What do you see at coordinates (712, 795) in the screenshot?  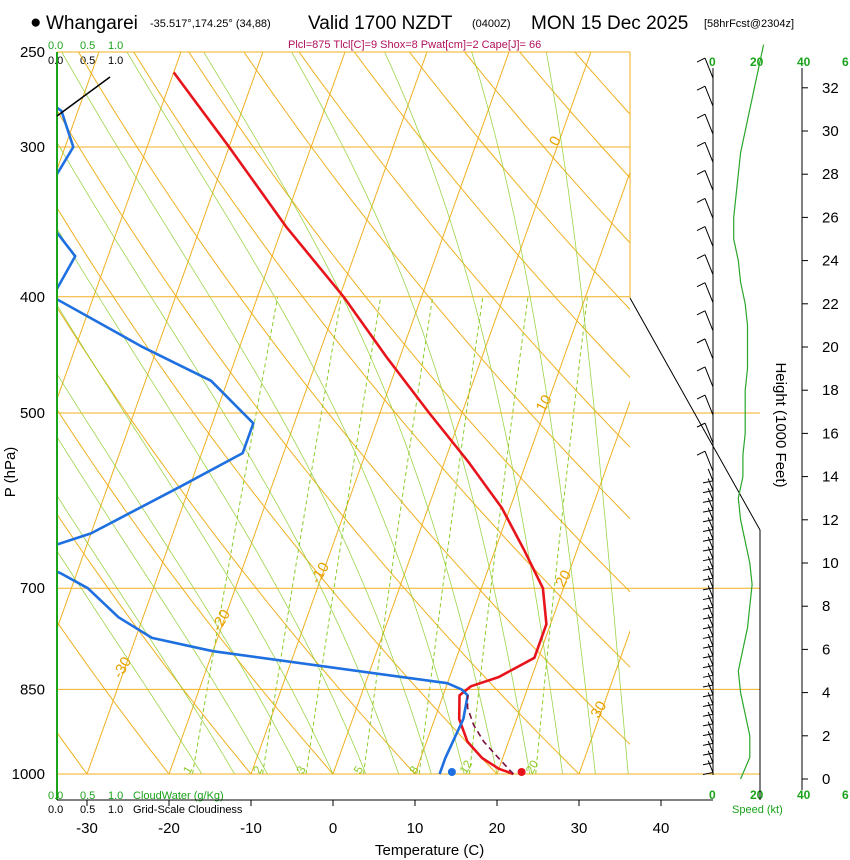 I see `speed-tick-bottom-0: 0` at bounding box center [712, 795].